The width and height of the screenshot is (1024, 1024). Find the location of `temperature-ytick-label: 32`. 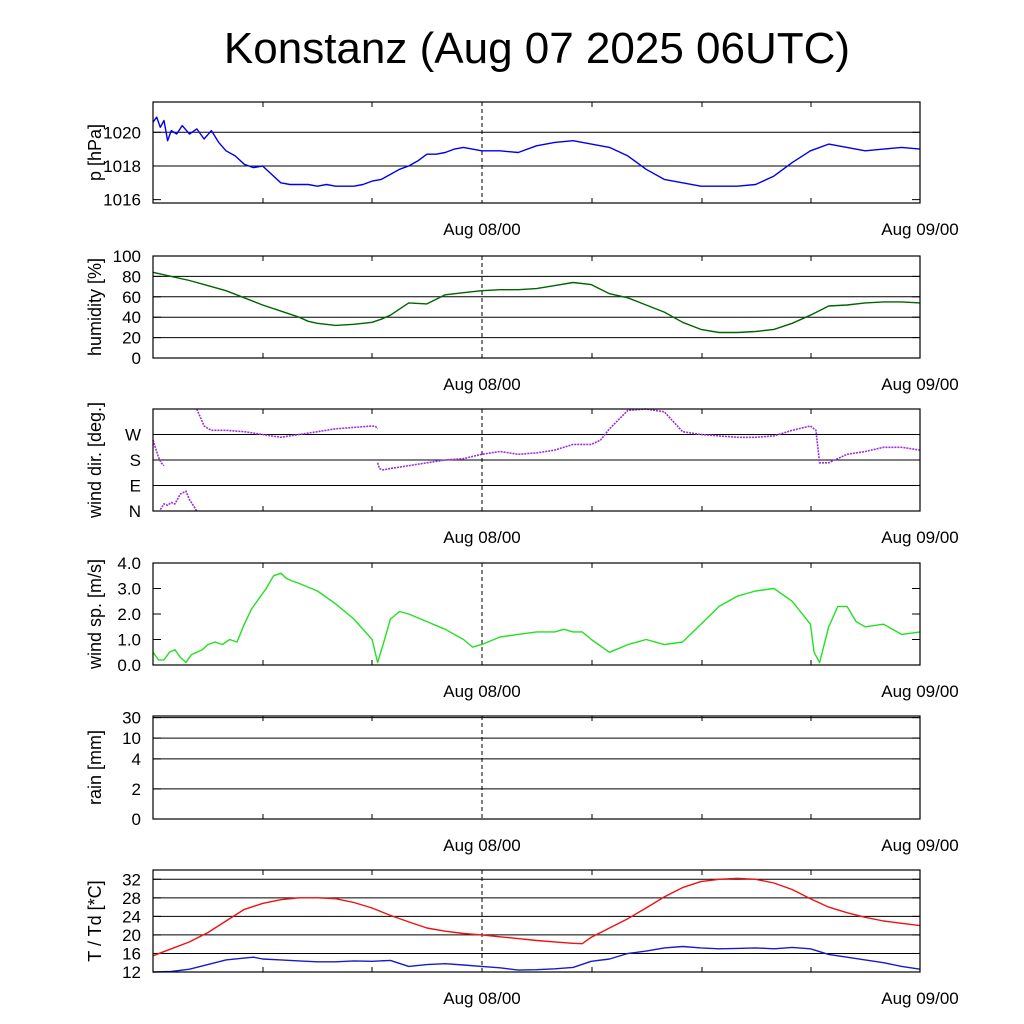

temperature-ytick-label: 32 is located at coordinates (131, 879).